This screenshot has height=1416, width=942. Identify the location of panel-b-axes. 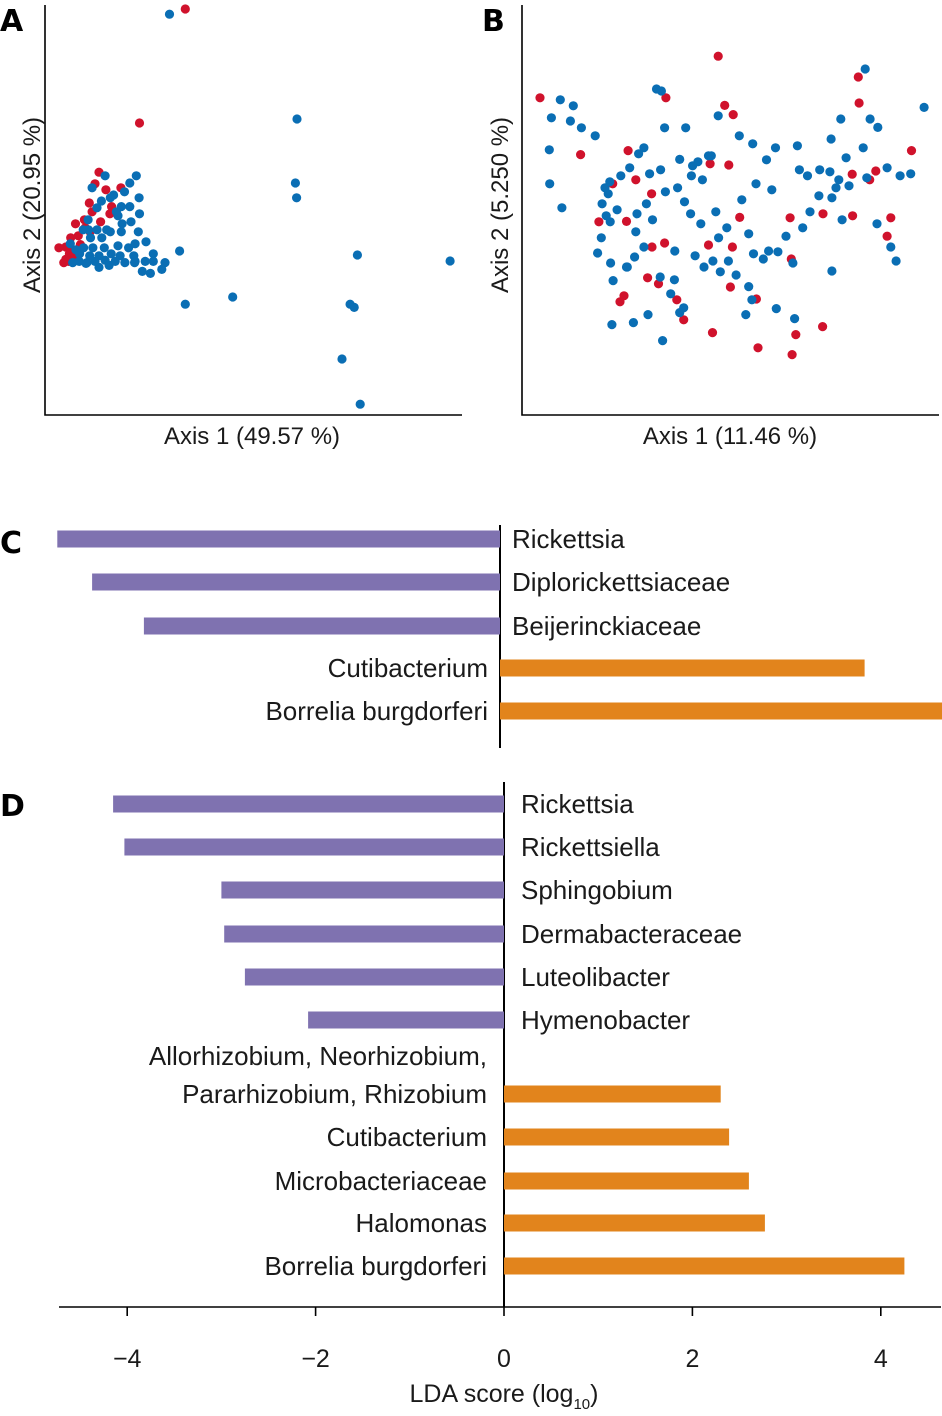
(730, 210).